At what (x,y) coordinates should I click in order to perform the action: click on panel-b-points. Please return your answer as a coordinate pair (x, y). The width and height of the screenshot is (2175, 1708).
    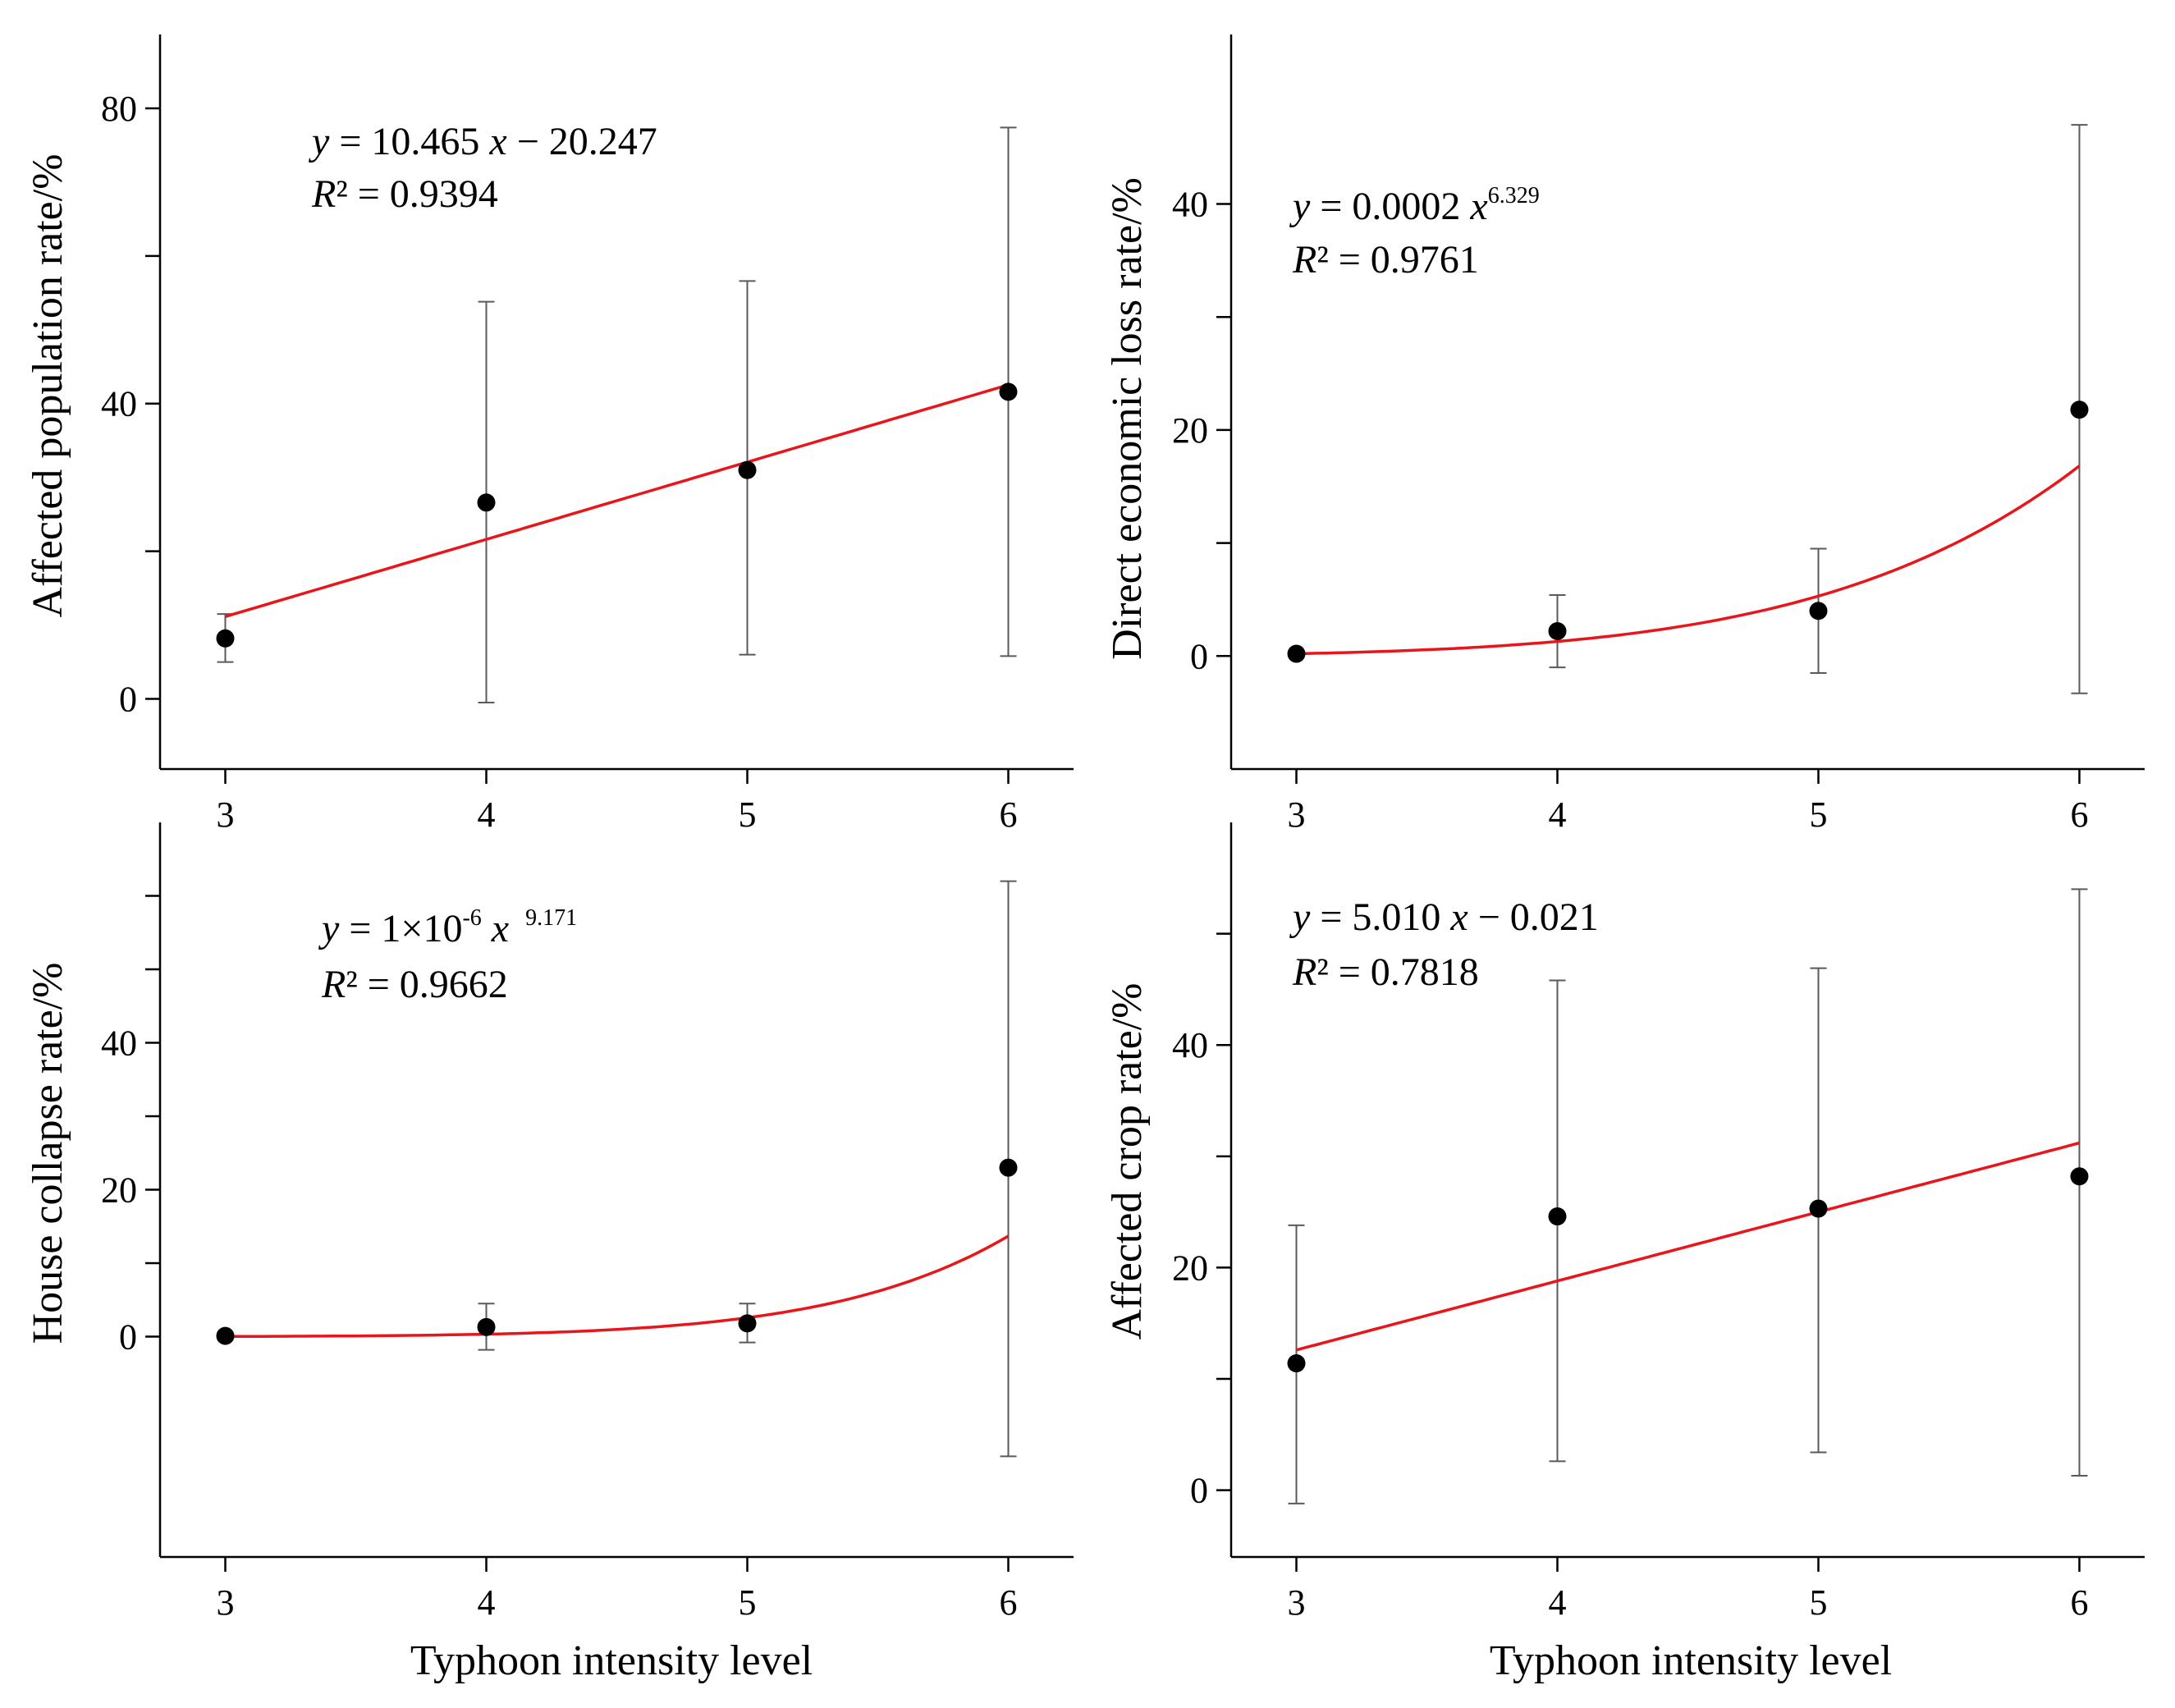
    Looking at the image, I should click on (1688, 532).